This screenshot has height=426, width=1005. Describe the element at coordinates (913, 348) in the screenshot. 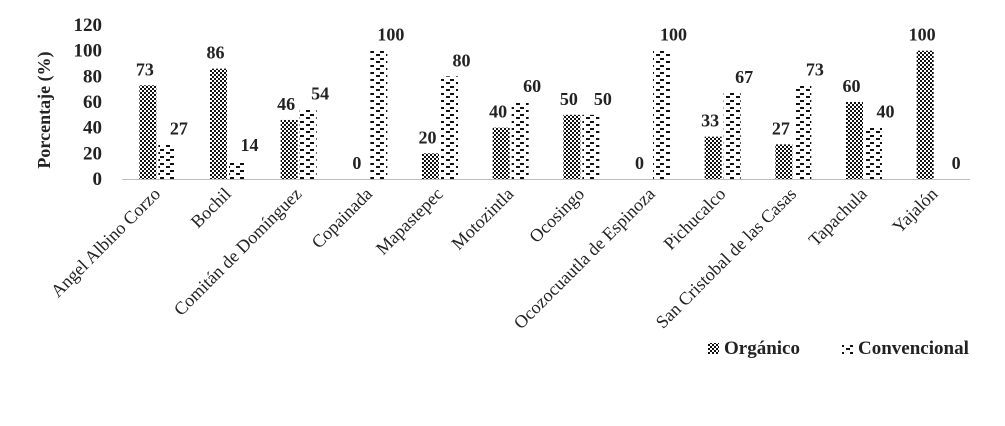

I see `legend-label: Convencional` at that location.